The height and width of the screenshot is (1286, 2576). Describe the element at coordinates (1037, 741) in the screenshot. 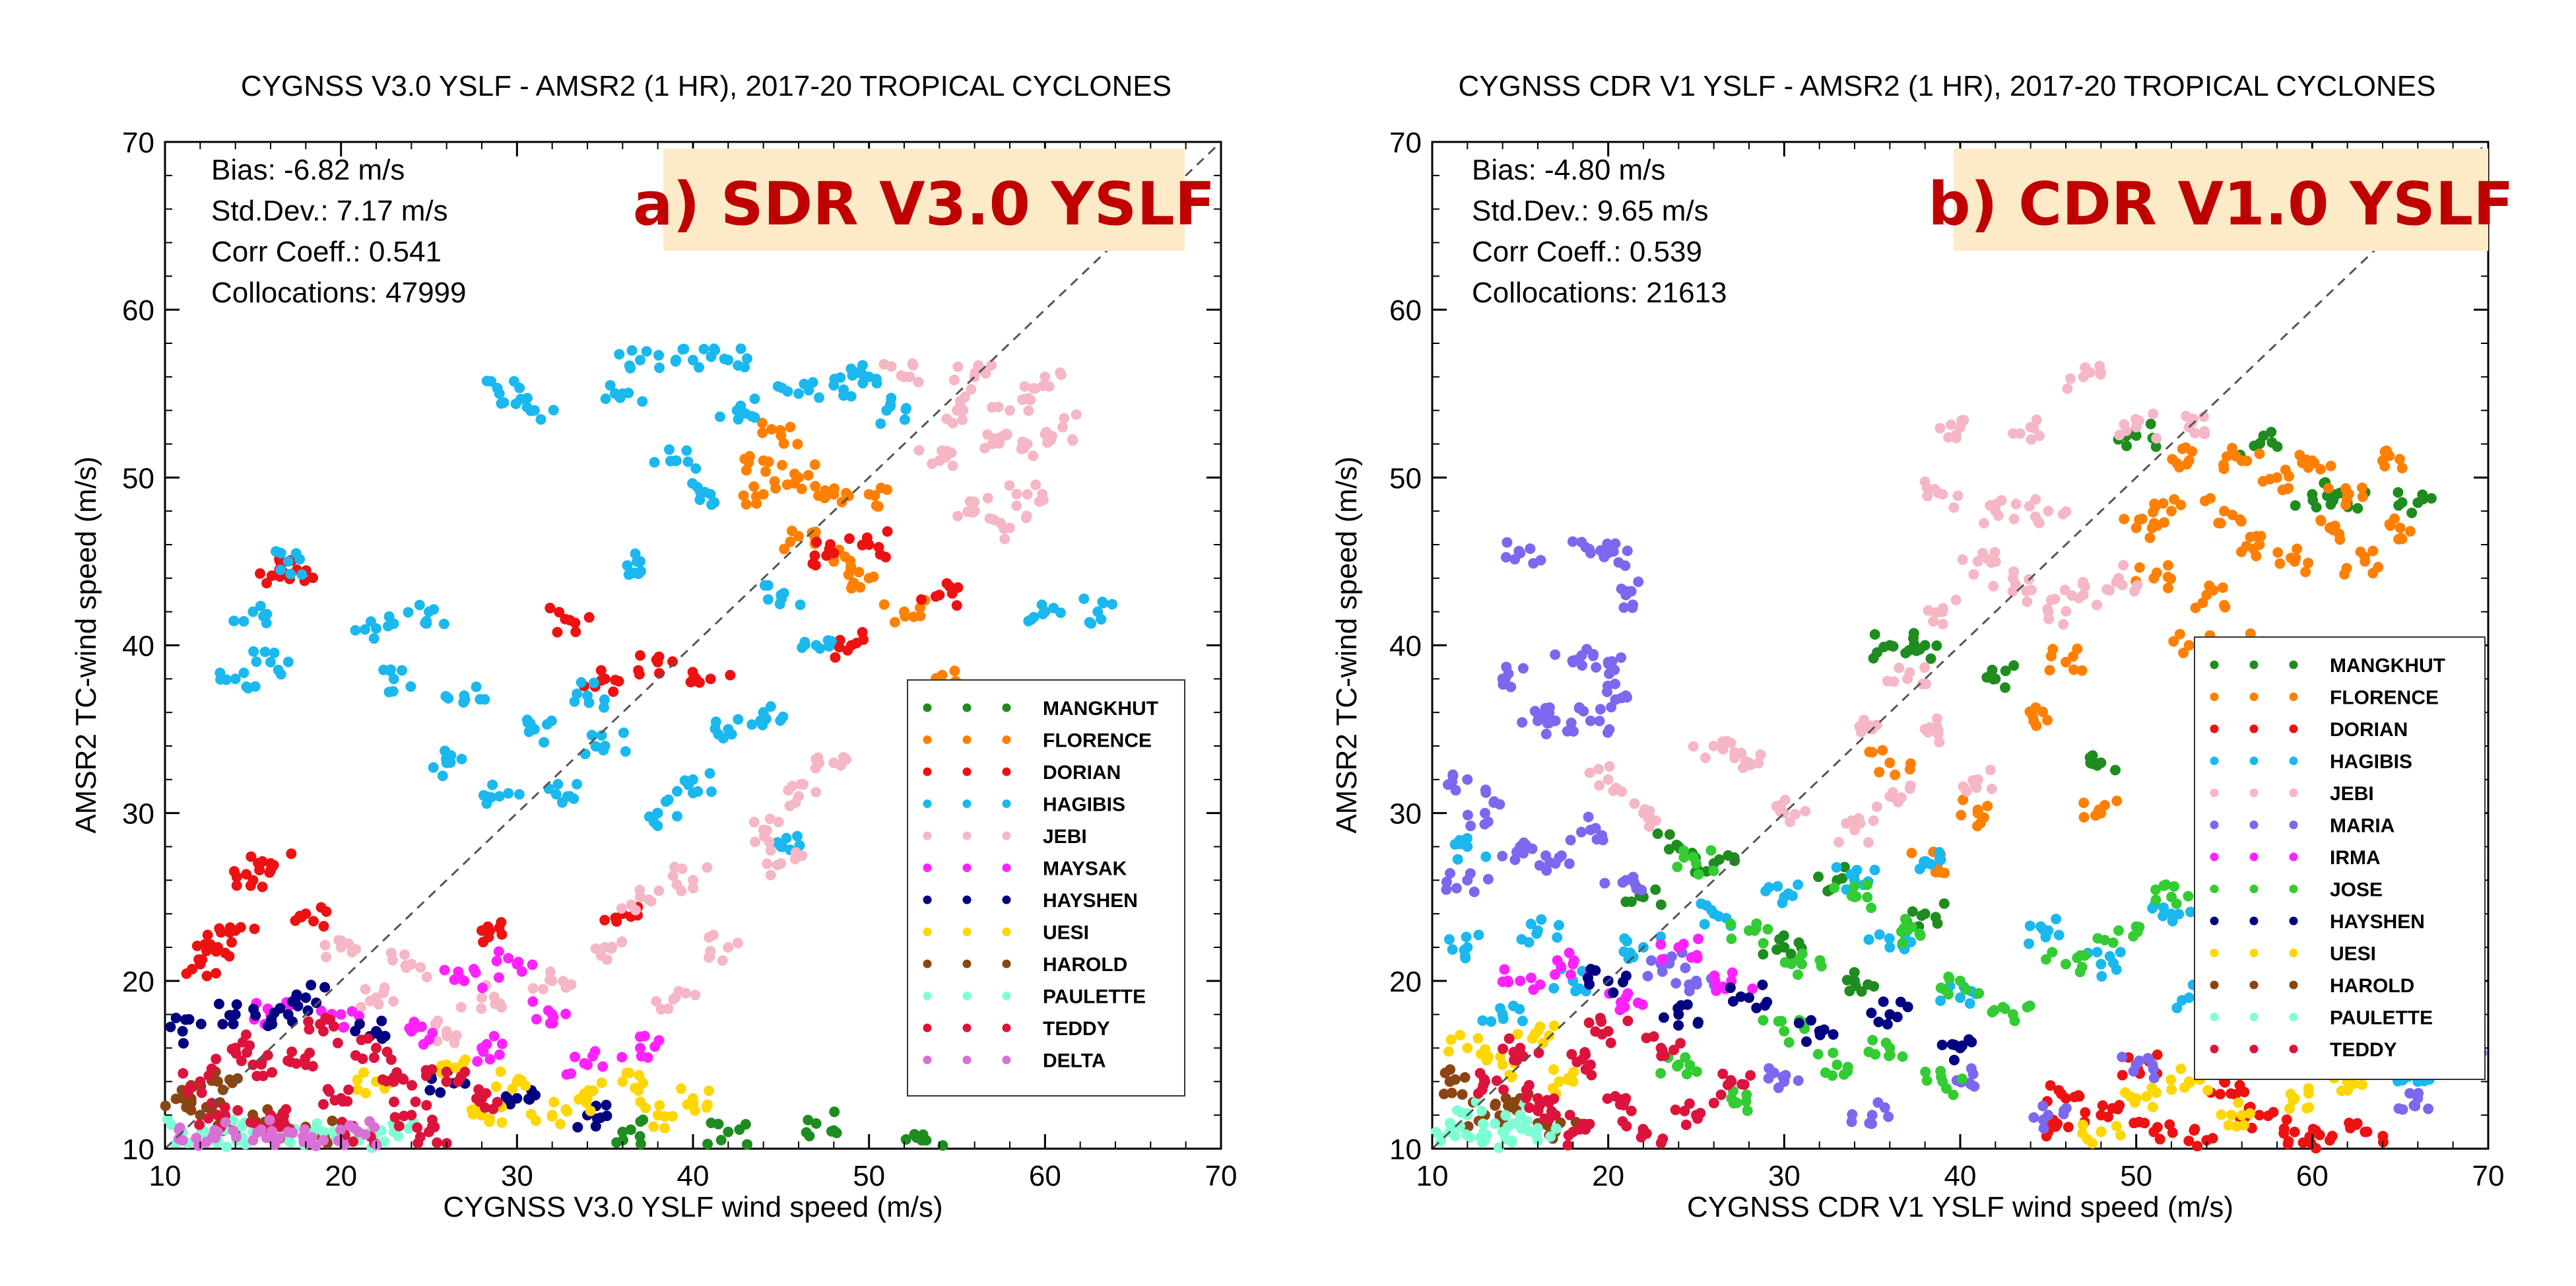

I see `legend-entry: FLORENCE` at that location.